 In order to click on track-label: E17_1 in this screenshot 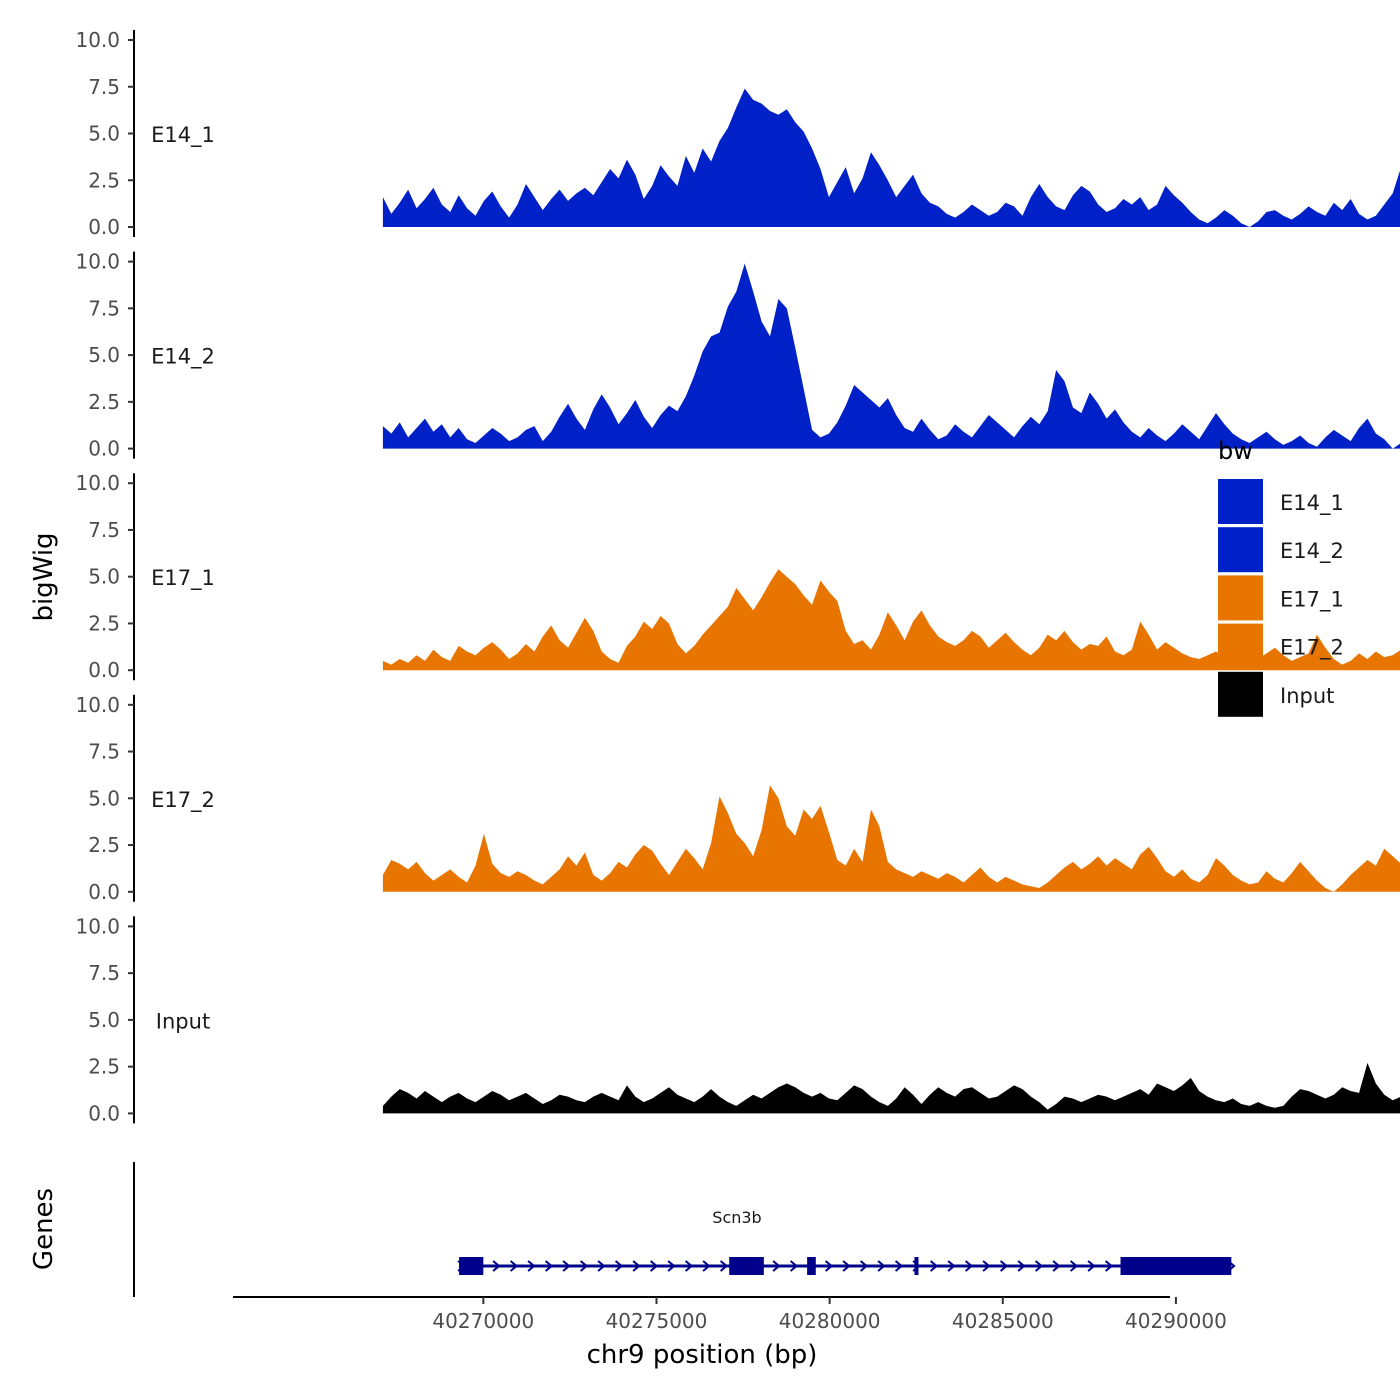, I will do `click(183, 578)`.